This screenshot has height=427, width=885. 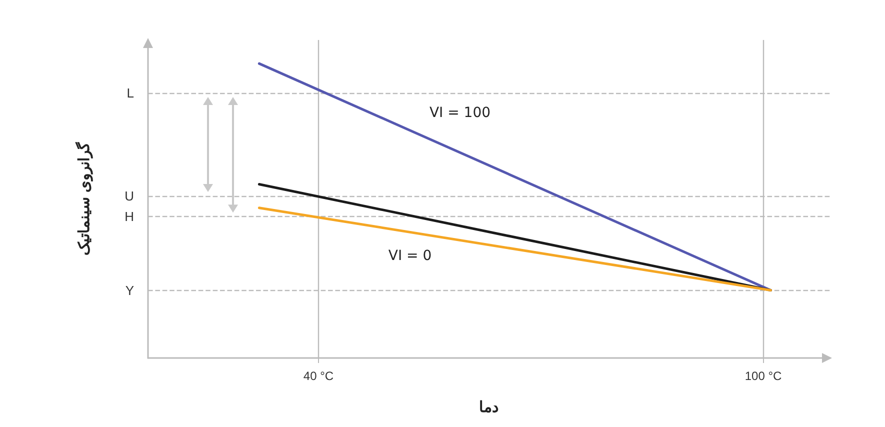 I want to click on x-tick-label: 100 °C, so click(x=763, y=376).